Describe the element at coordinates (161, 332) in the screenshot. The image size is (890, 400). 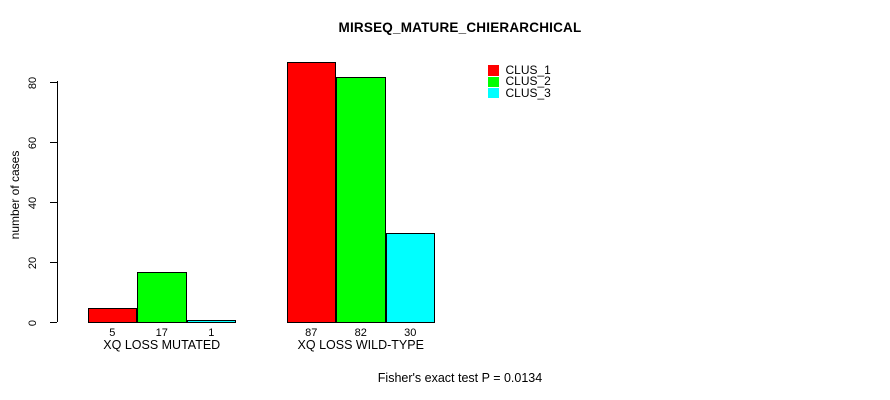
I see `bar-value-label: 17` at that location.